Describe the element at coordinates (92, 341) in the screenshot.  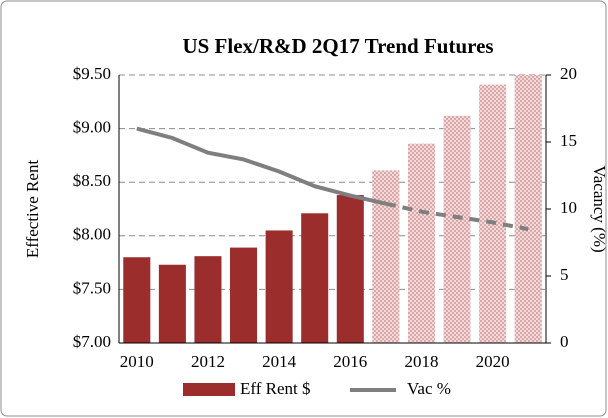
I see `y-tick-label: $7.00` at that location.